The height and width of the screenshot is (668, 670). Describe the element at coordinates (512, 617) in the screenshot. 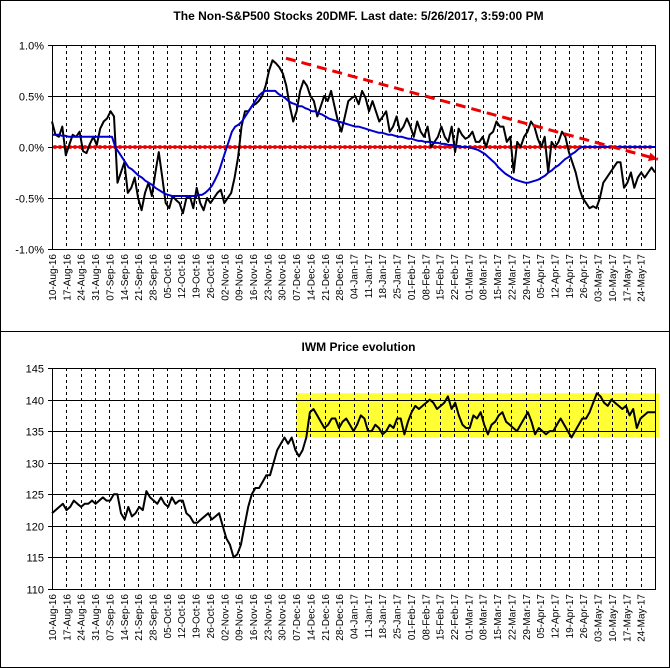

I see `x-tick-label: 22-Mar-17` at that location.